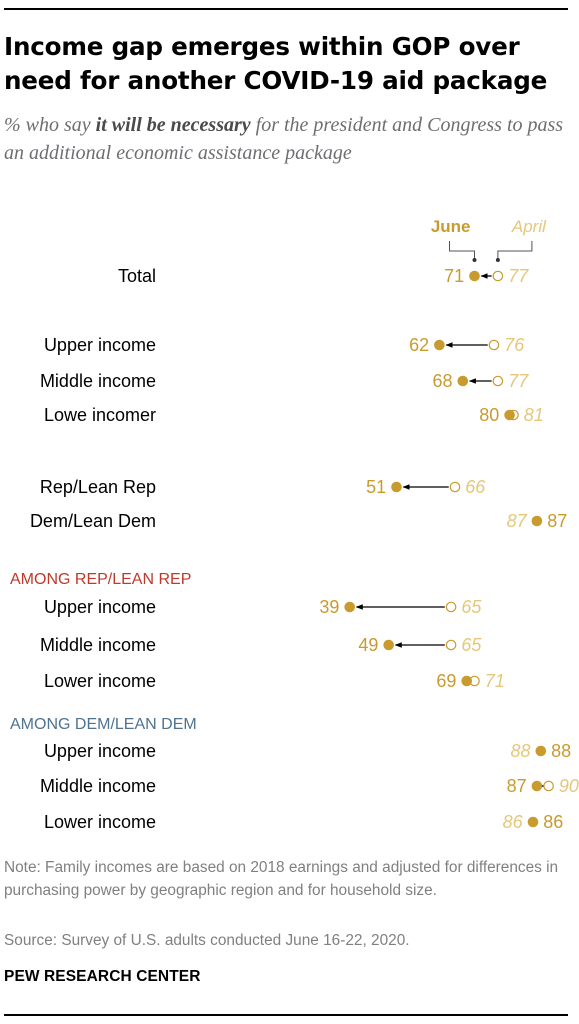  What do you see at coordinates (475, 487) in the screenshot?
I see `april-value-label: 66` at bounding box center [475, 487].